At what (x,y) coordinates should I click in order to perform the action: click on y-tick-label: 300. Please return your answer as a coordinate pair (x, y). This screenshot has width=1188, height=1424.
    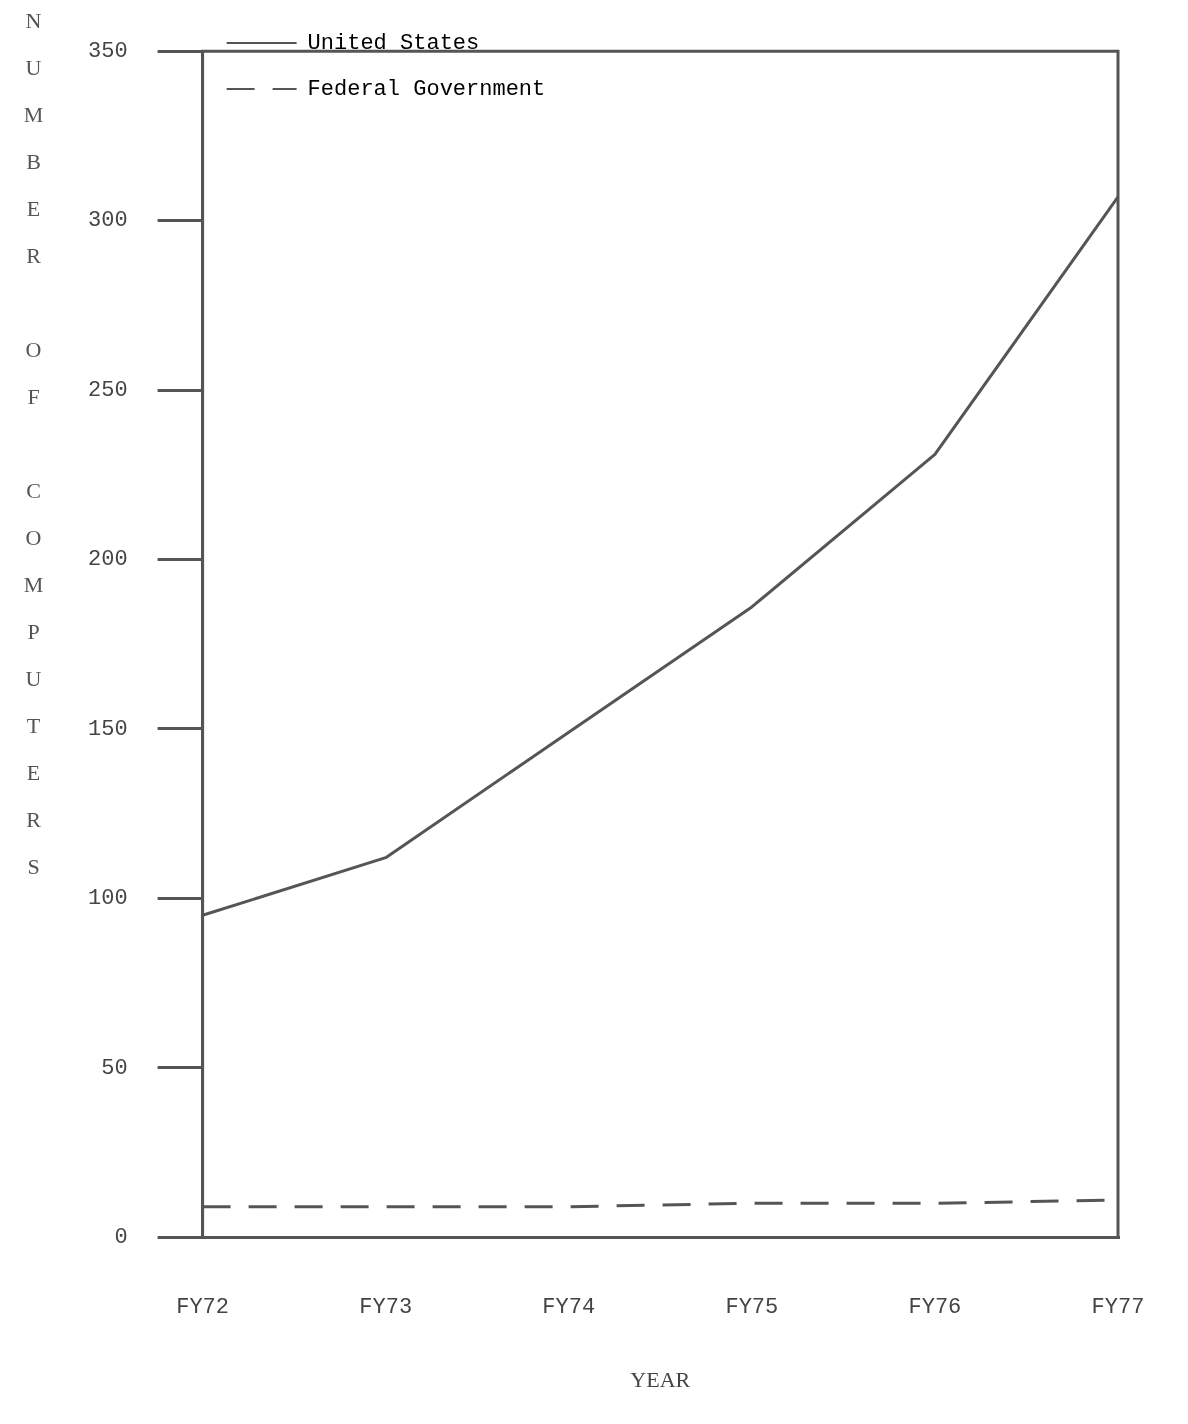
    Looking at the image, I should click on (108, 221).